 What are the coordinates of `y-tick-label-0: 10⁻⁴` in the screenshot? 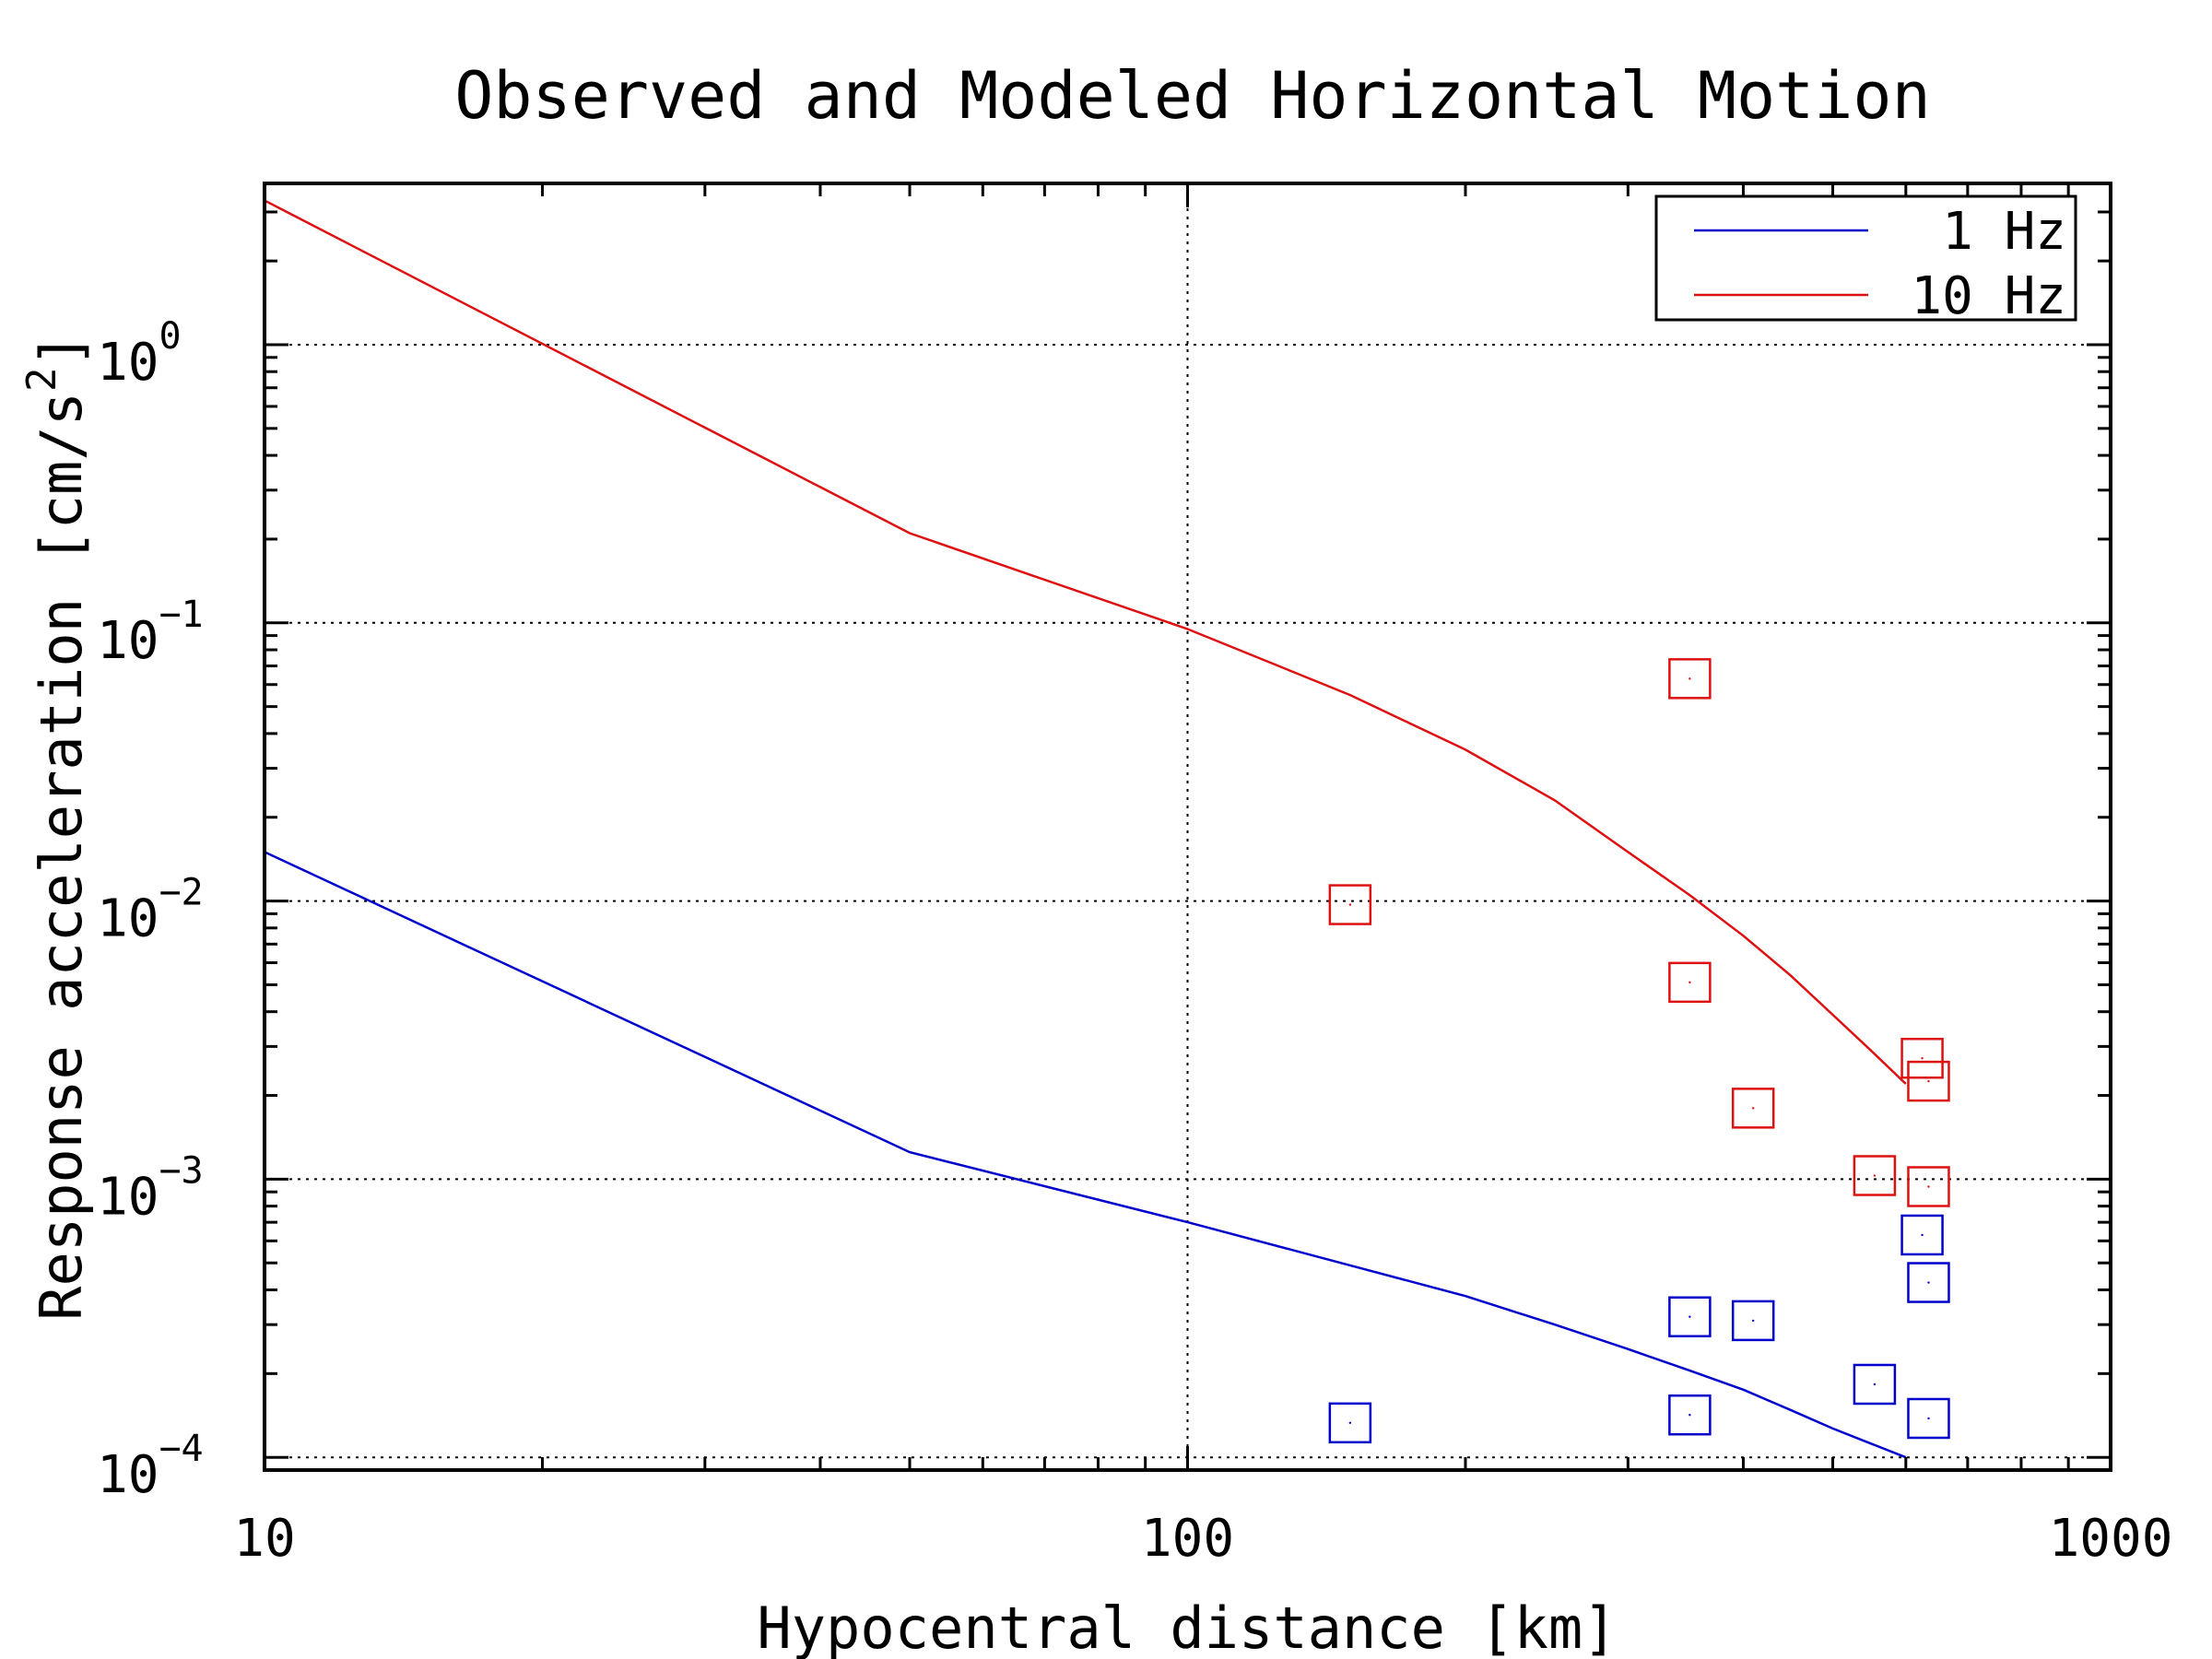 It's located at (150, 1466).